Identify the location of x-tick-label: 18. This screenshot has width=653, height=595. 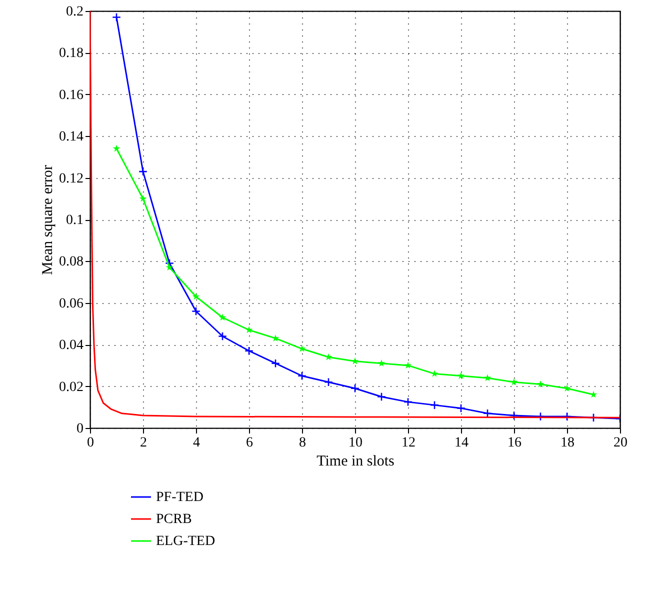
(567, 443).